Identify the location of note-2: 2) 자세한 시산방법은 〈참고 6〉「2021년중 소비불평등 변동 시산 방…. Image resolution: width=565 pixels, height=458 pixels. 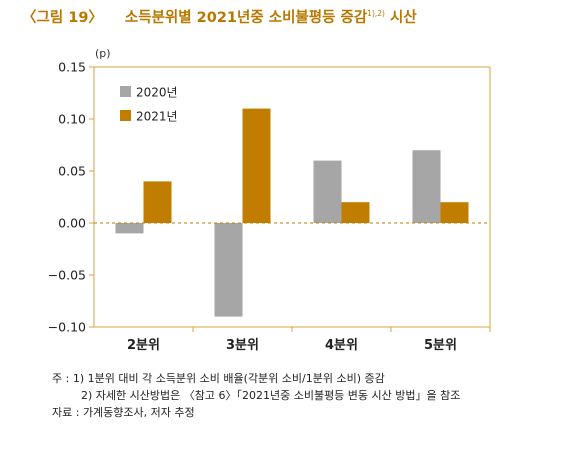
(271, 395).